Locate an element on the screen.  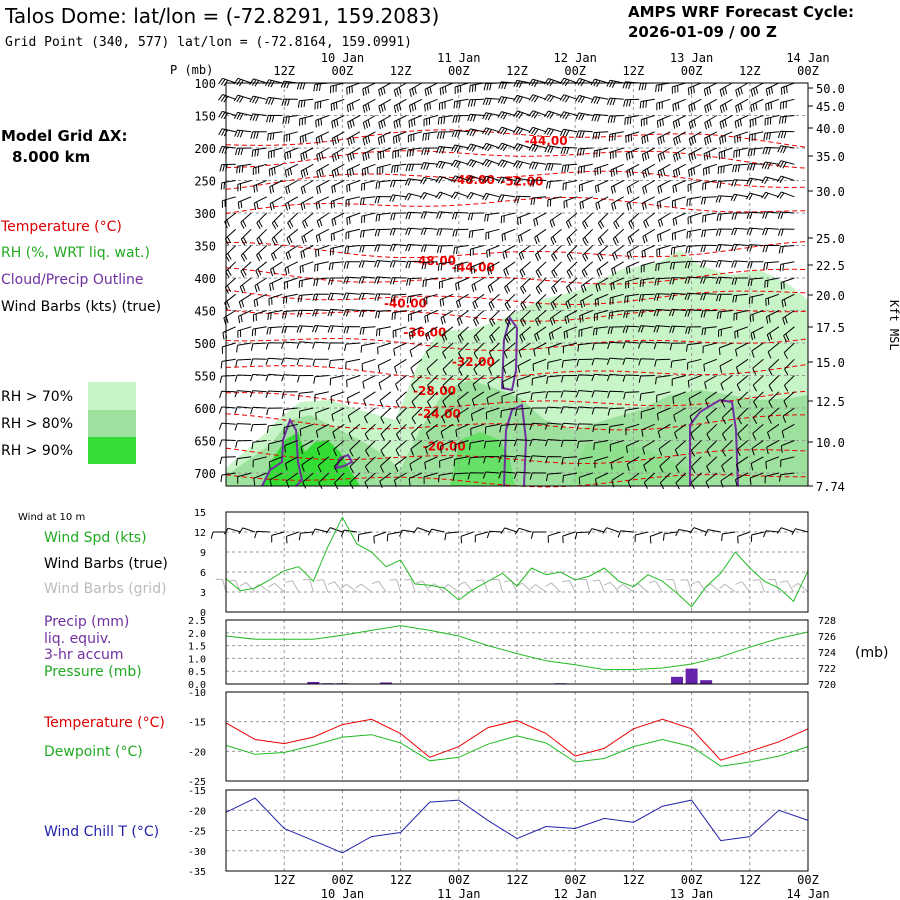
isotherm-label: -40.00 is located at coordinates (405, 303).